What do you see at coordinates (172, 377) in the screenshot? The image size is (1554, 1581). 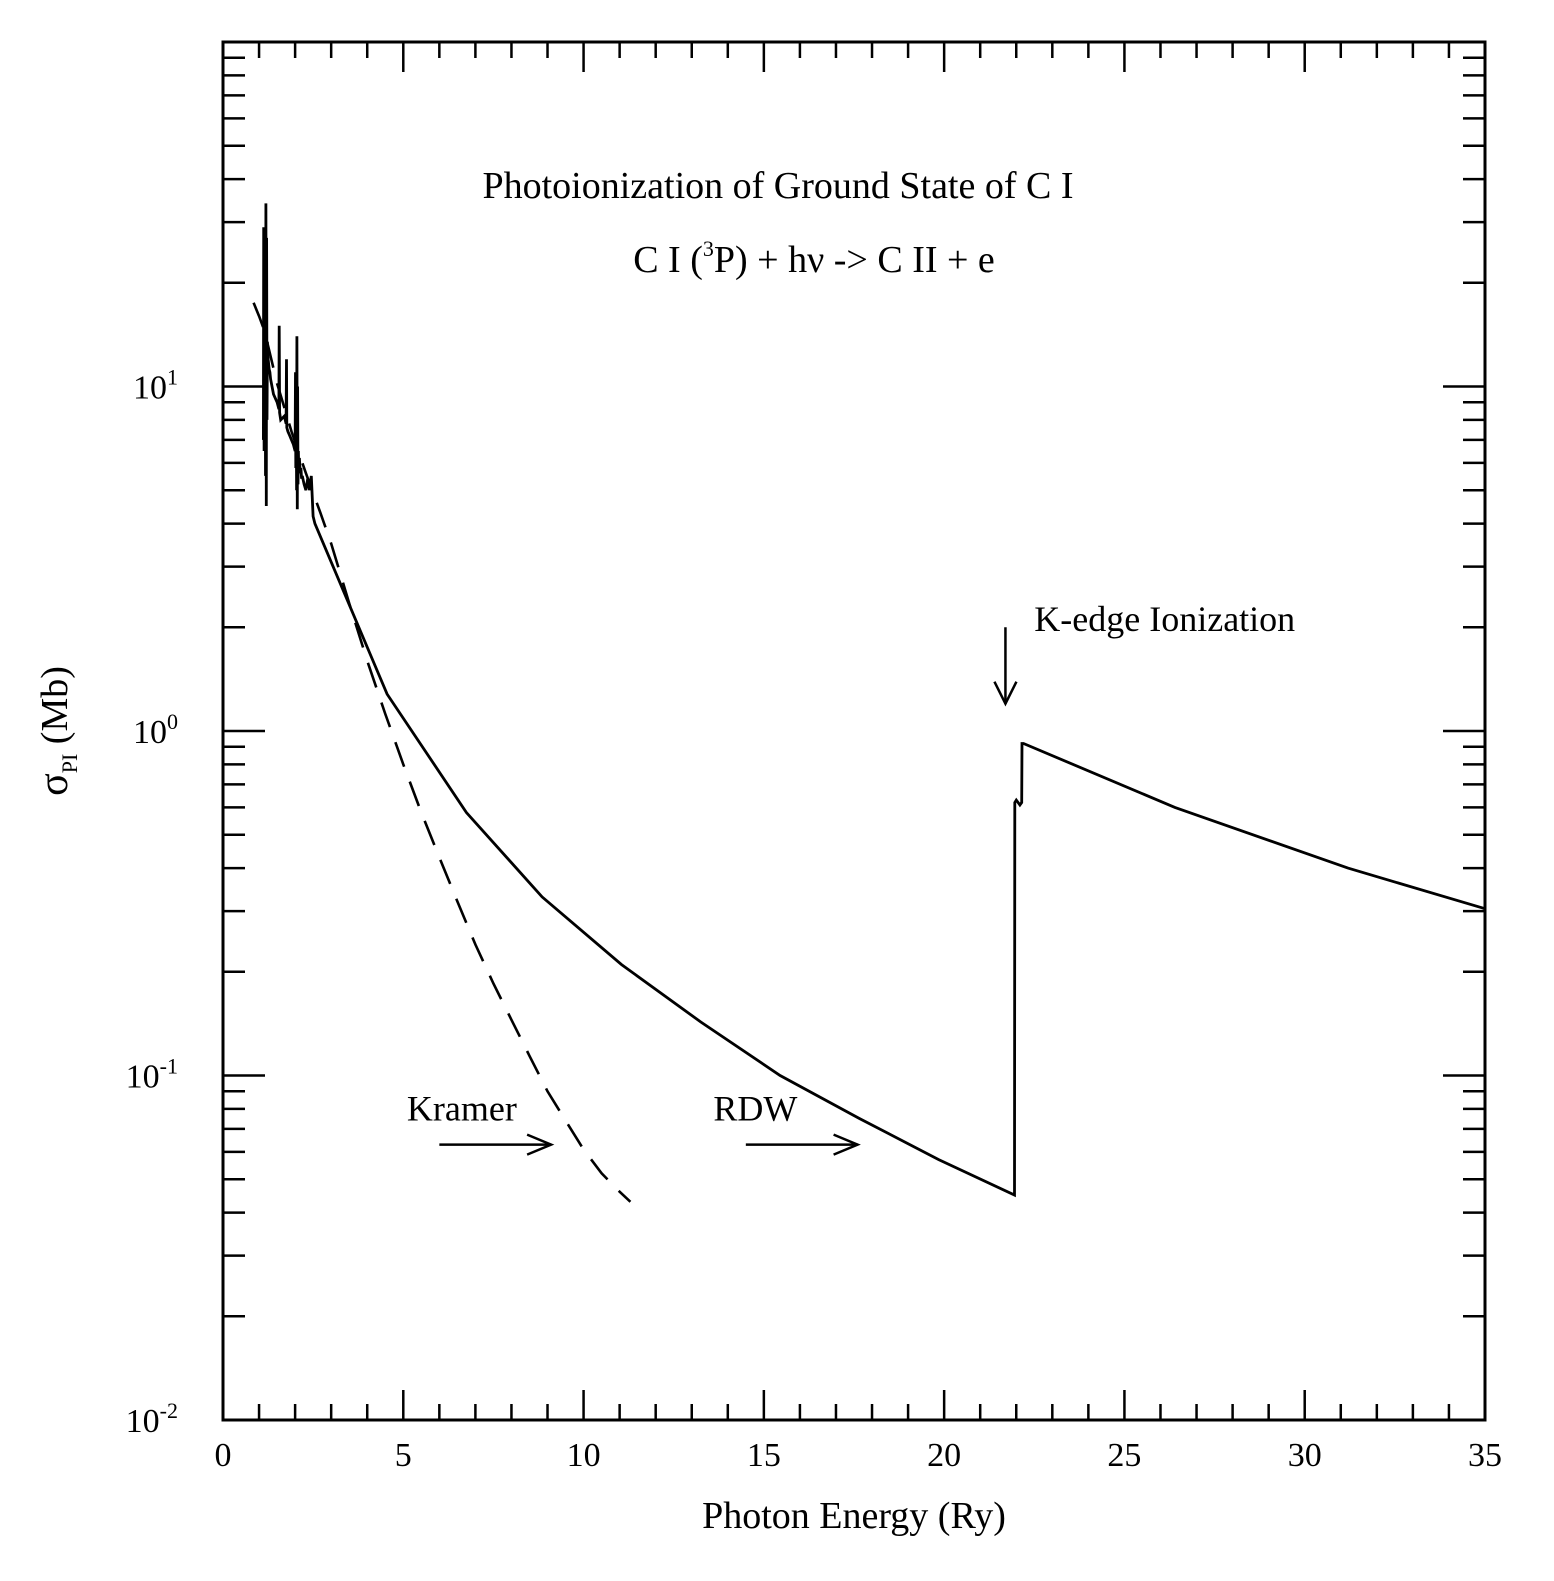 I see `y-tick-exponent: 1` at bounding box center [172, 377].